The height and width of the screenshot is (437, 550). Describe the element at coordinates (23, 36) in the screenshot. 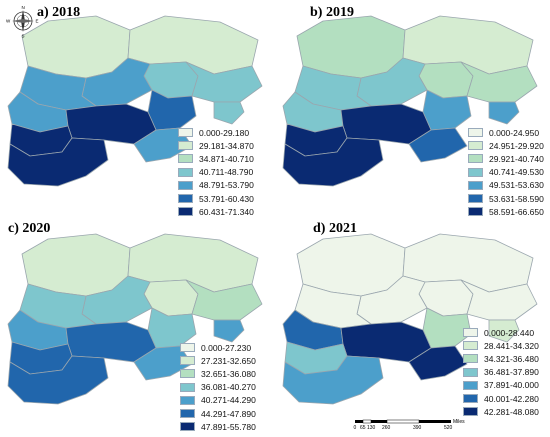

I see `compass-s: S` at that location.